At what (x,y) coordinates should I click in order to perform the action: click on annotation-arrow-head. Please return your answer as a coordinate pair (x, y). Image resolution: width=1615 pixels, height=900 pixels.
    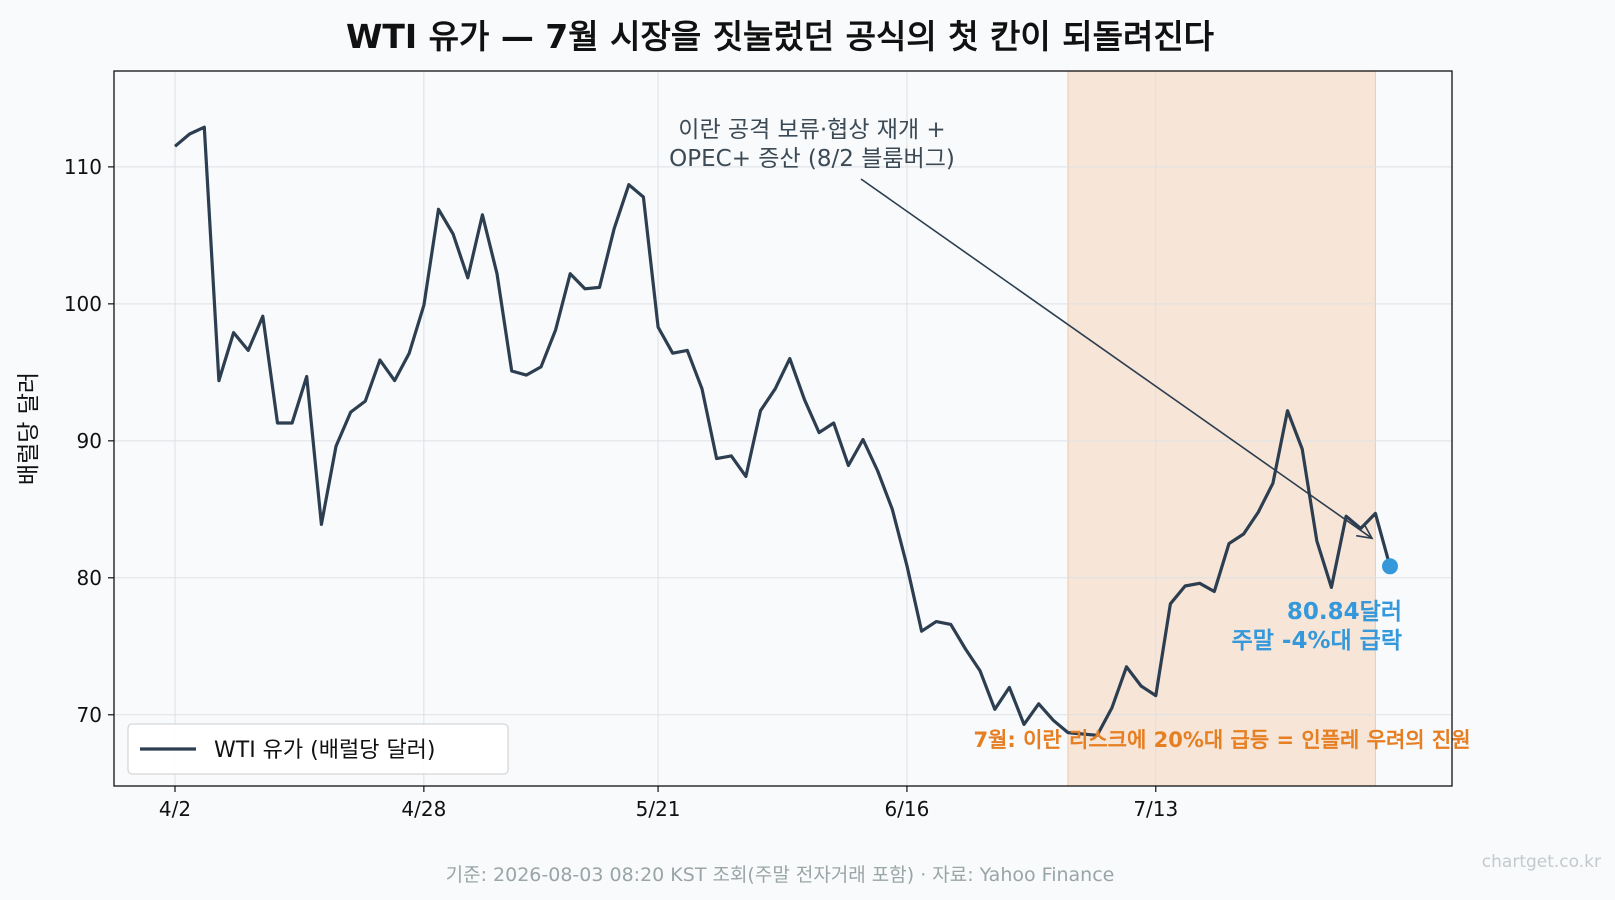
    Looking at the image, I should click on (1365, 531).